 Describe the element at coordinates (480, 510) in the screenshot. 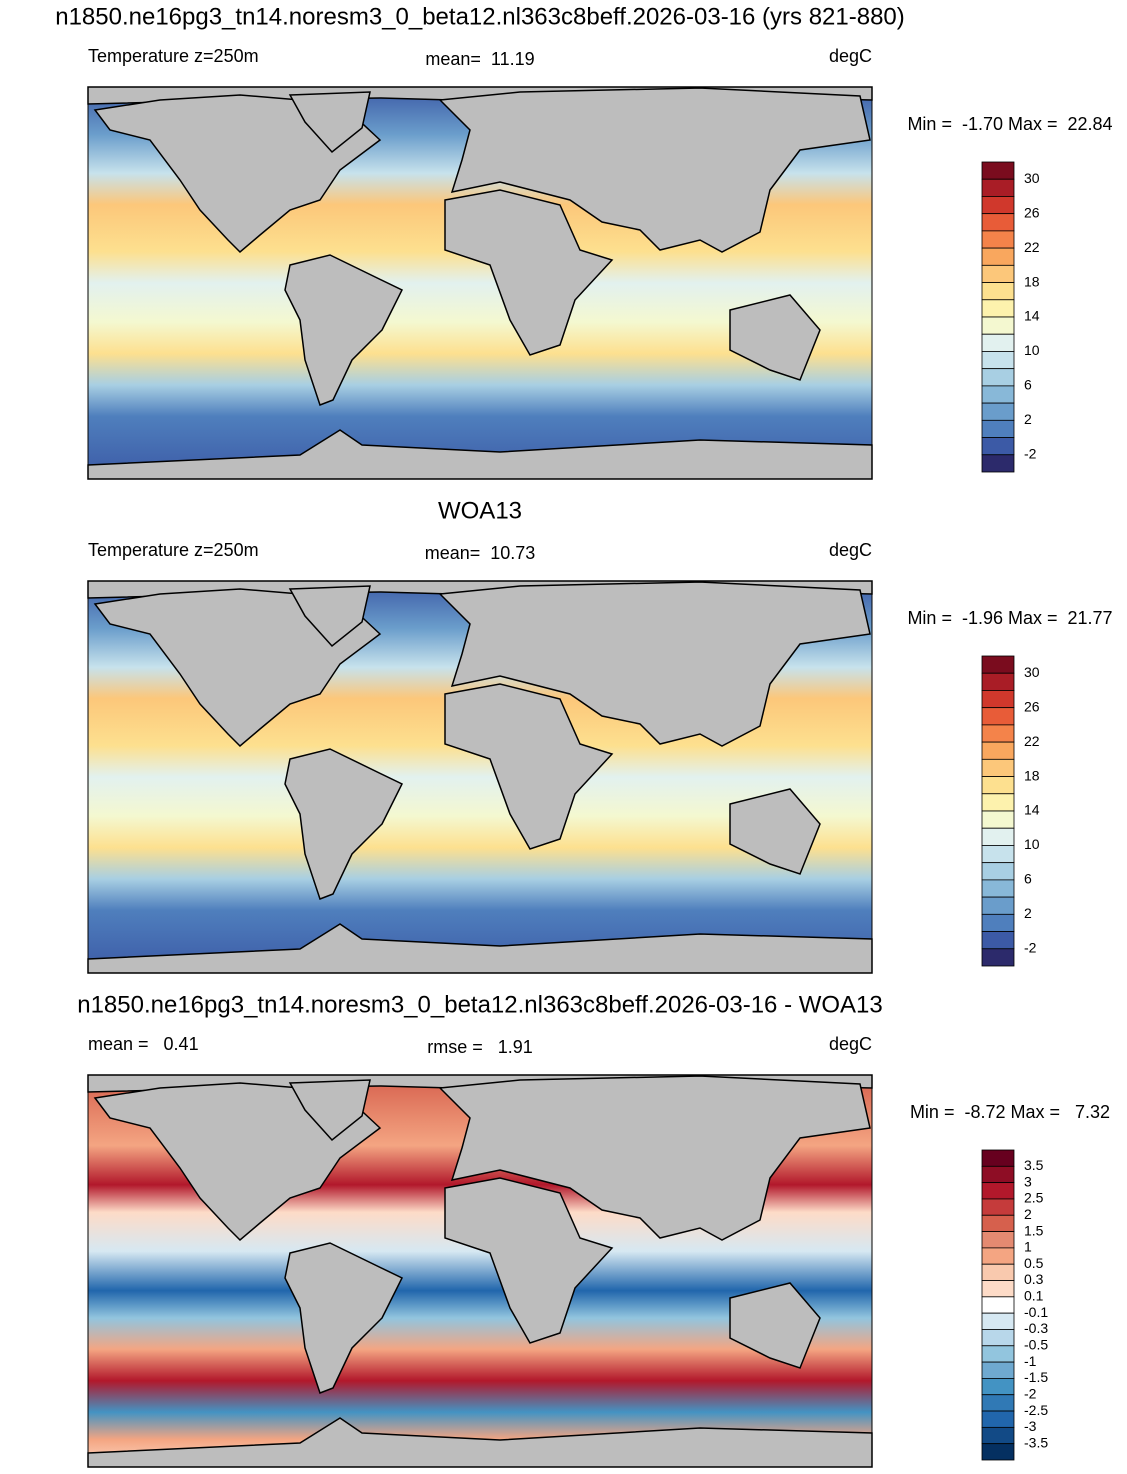

I see `panel-title: WOA13` at that location.